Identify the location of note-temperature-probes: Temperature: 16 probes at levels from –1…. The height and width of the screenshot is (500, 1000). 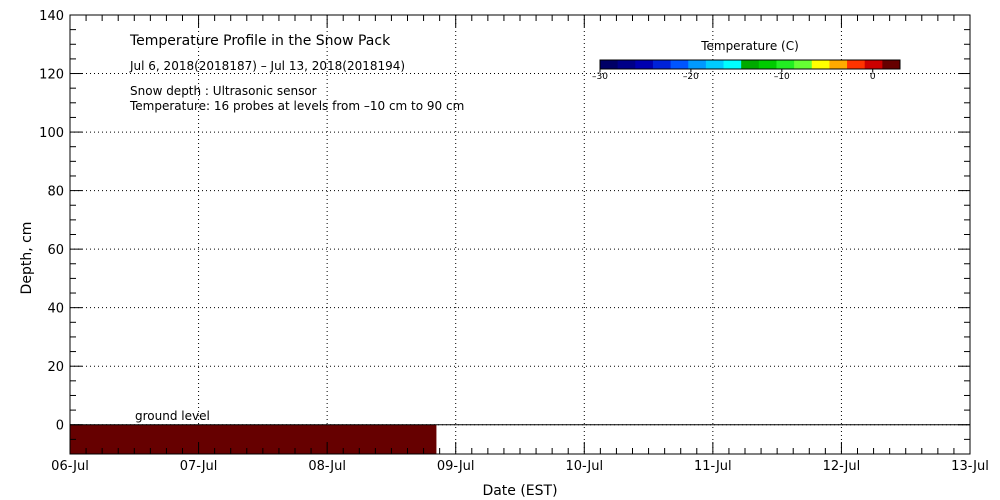
(296, 106).